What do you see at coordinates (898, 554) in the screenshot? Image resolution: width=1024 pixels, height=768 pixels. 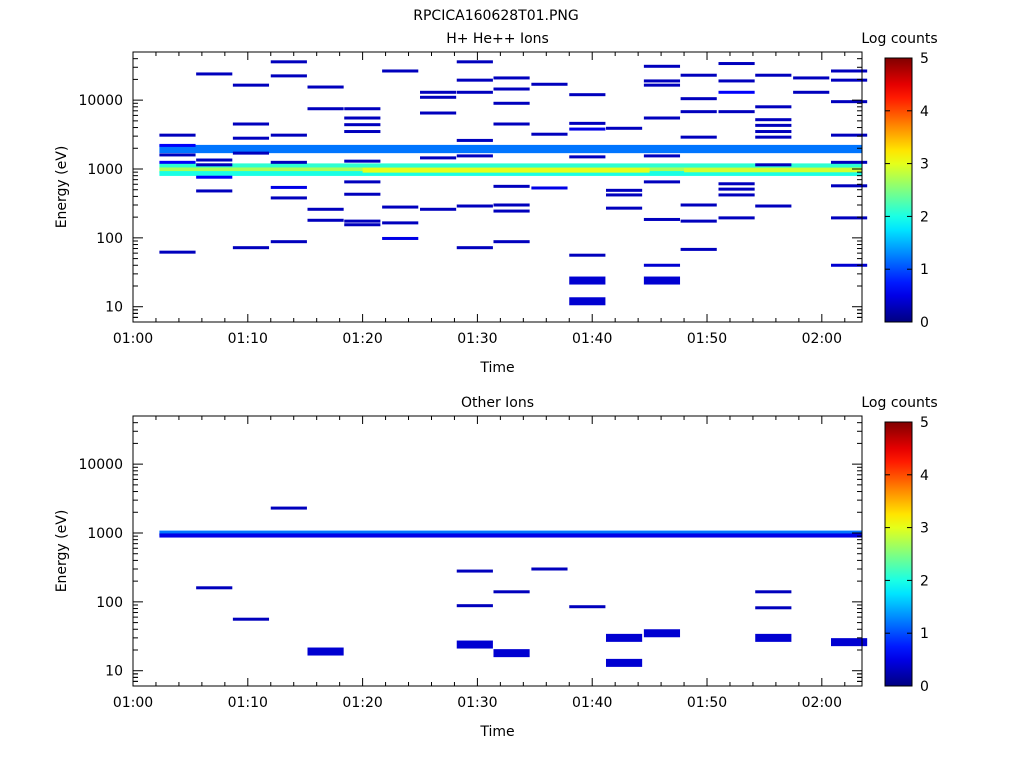 I see `colorbar` at bounding box center [898, 554].